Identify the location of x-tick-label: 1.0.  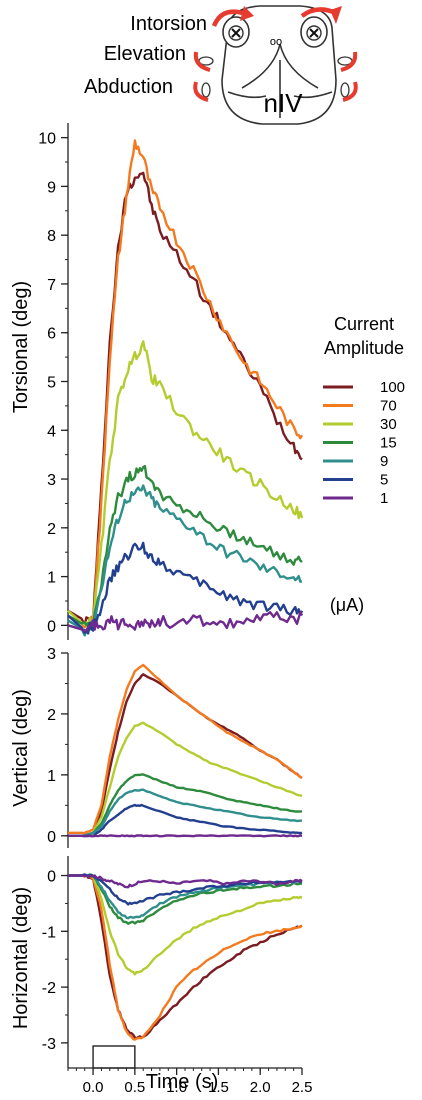
(176, 1087).